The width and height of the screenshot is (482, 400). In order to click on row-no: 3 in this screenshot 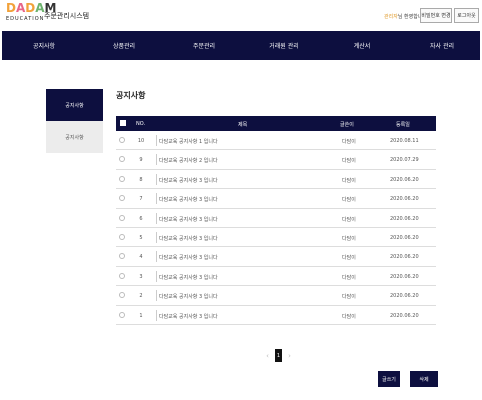, I will do `click(141, 276)`.